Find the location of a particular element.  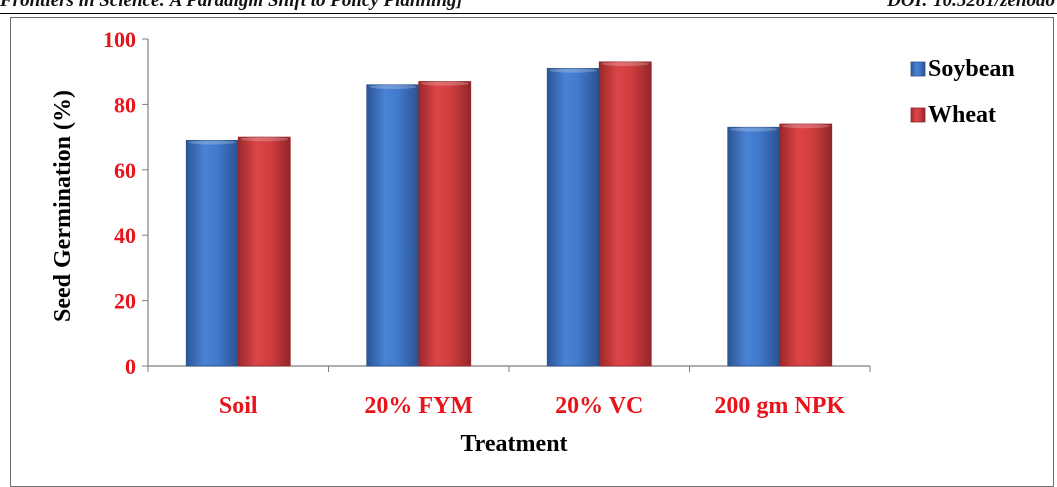

legend-swatch-soybean is located at coordinates (918, 69).